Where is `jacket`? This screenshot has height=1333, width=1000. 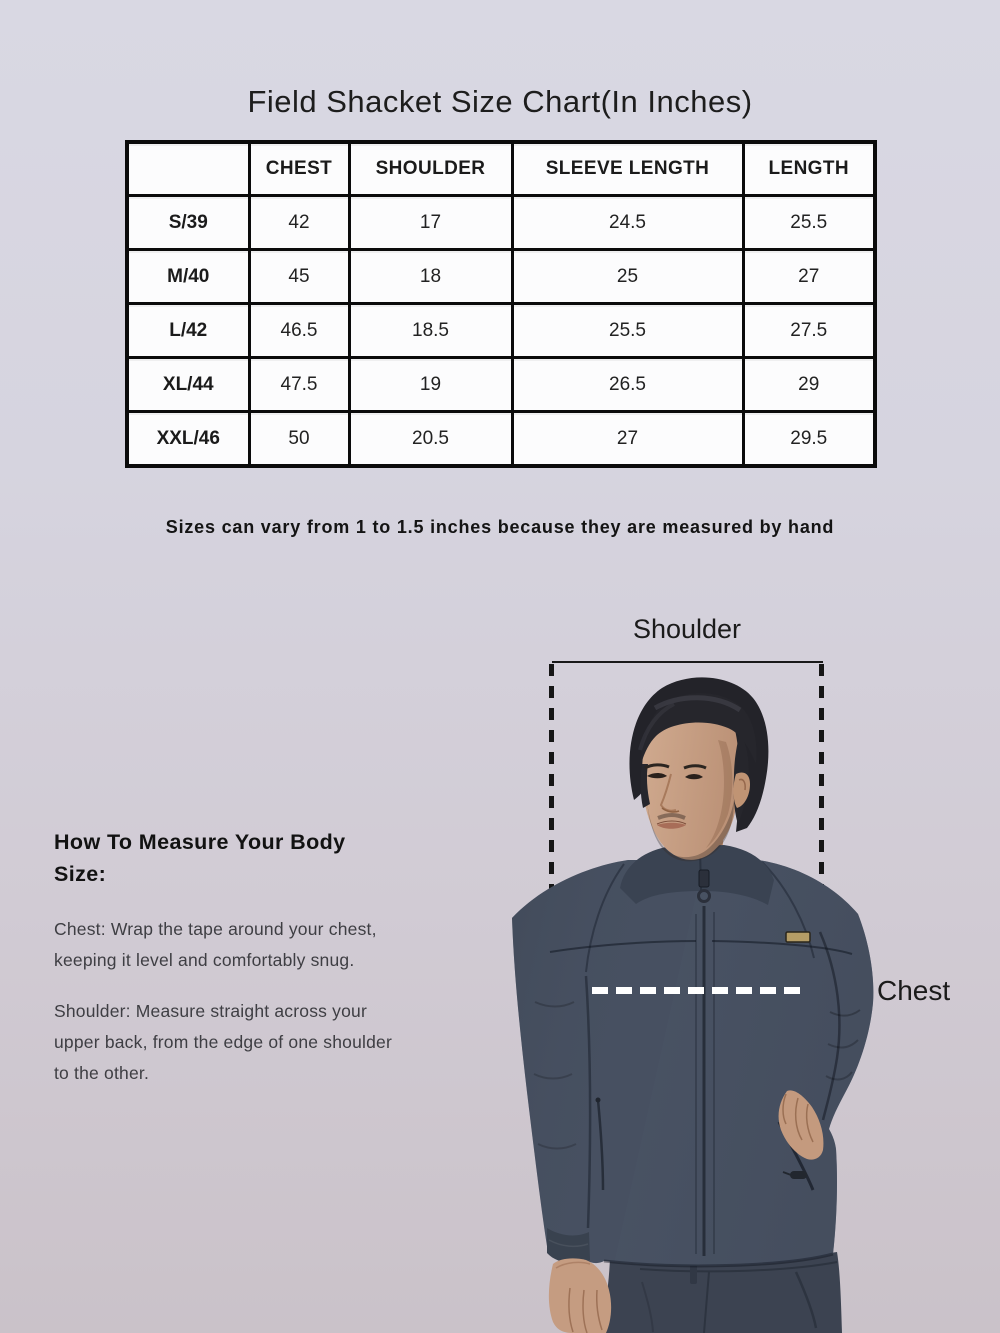 jacket is located at coordinates (693, 1056).